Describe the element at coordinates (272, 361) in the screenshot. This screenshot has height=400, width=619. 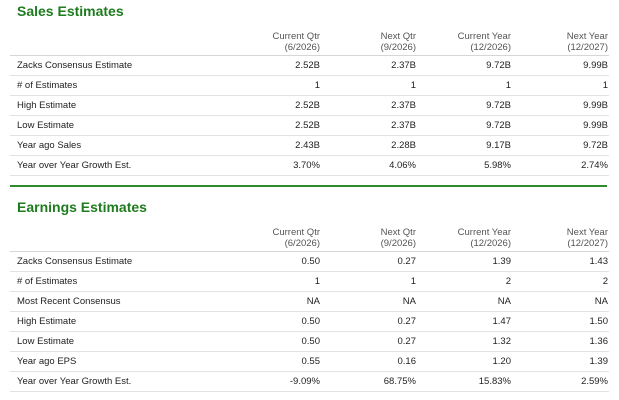
I see `cell-value: 0.55` at that location.